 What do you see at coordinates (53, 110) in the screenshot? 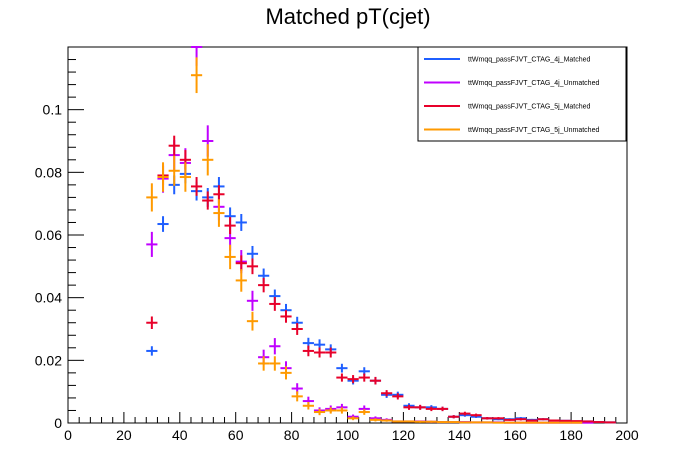
I see `y-tick-label: 0.1` at bounding box center [53, 110].